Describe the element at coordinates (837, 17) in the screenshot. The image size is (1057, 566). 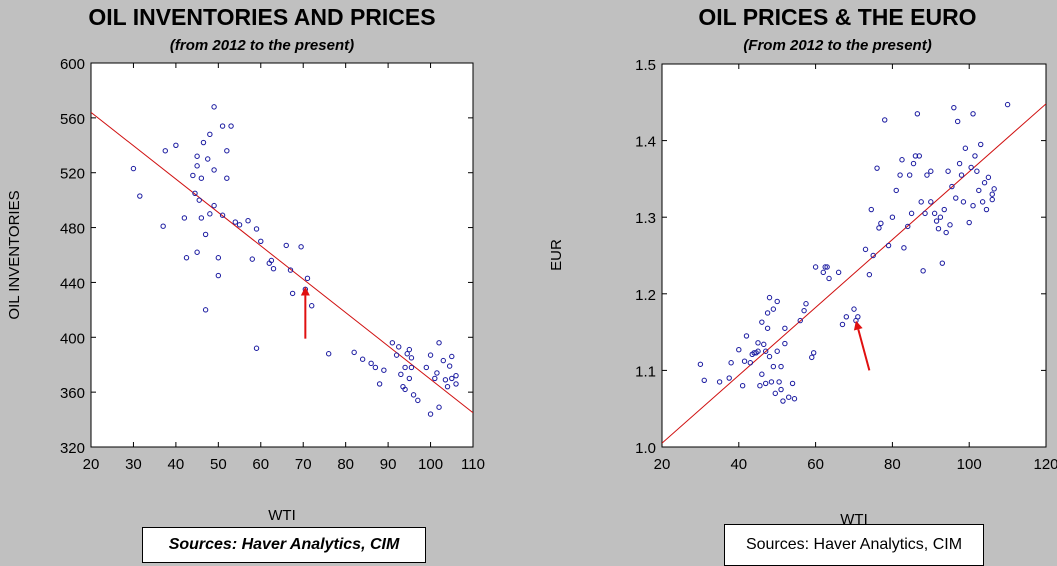
I see `chart-title: OIL PRICES & THE EURO` at that location.